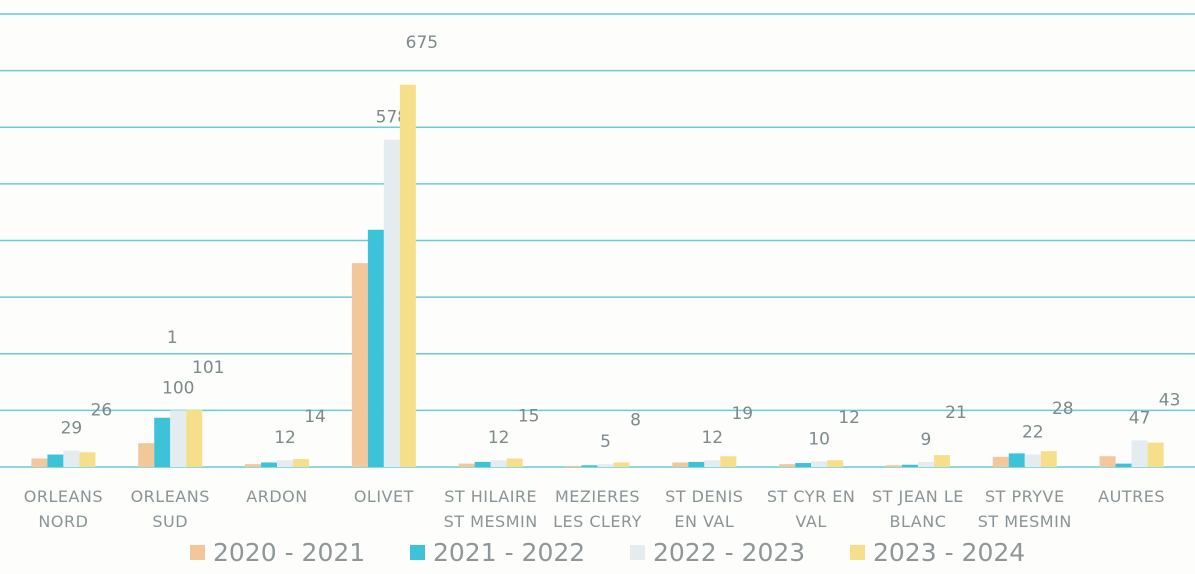 The width and height of the screenshot is (1195, 574). I want to click on x-tick-label: ST DENIS EN VAL, so click(704, 509).